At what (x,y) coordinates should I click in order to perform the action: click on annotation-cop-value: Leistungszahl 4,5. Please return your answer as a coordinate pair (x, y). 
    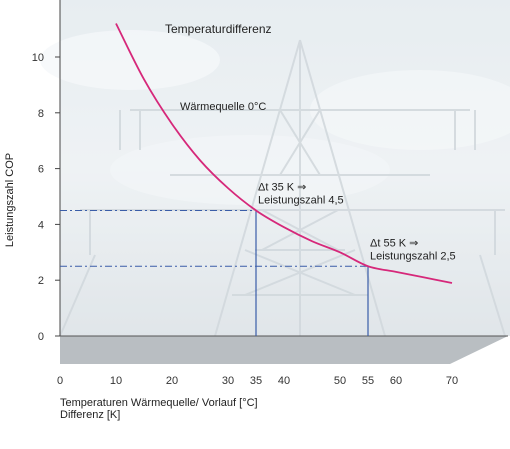
    Looking at the image, I should click on (301, 200).